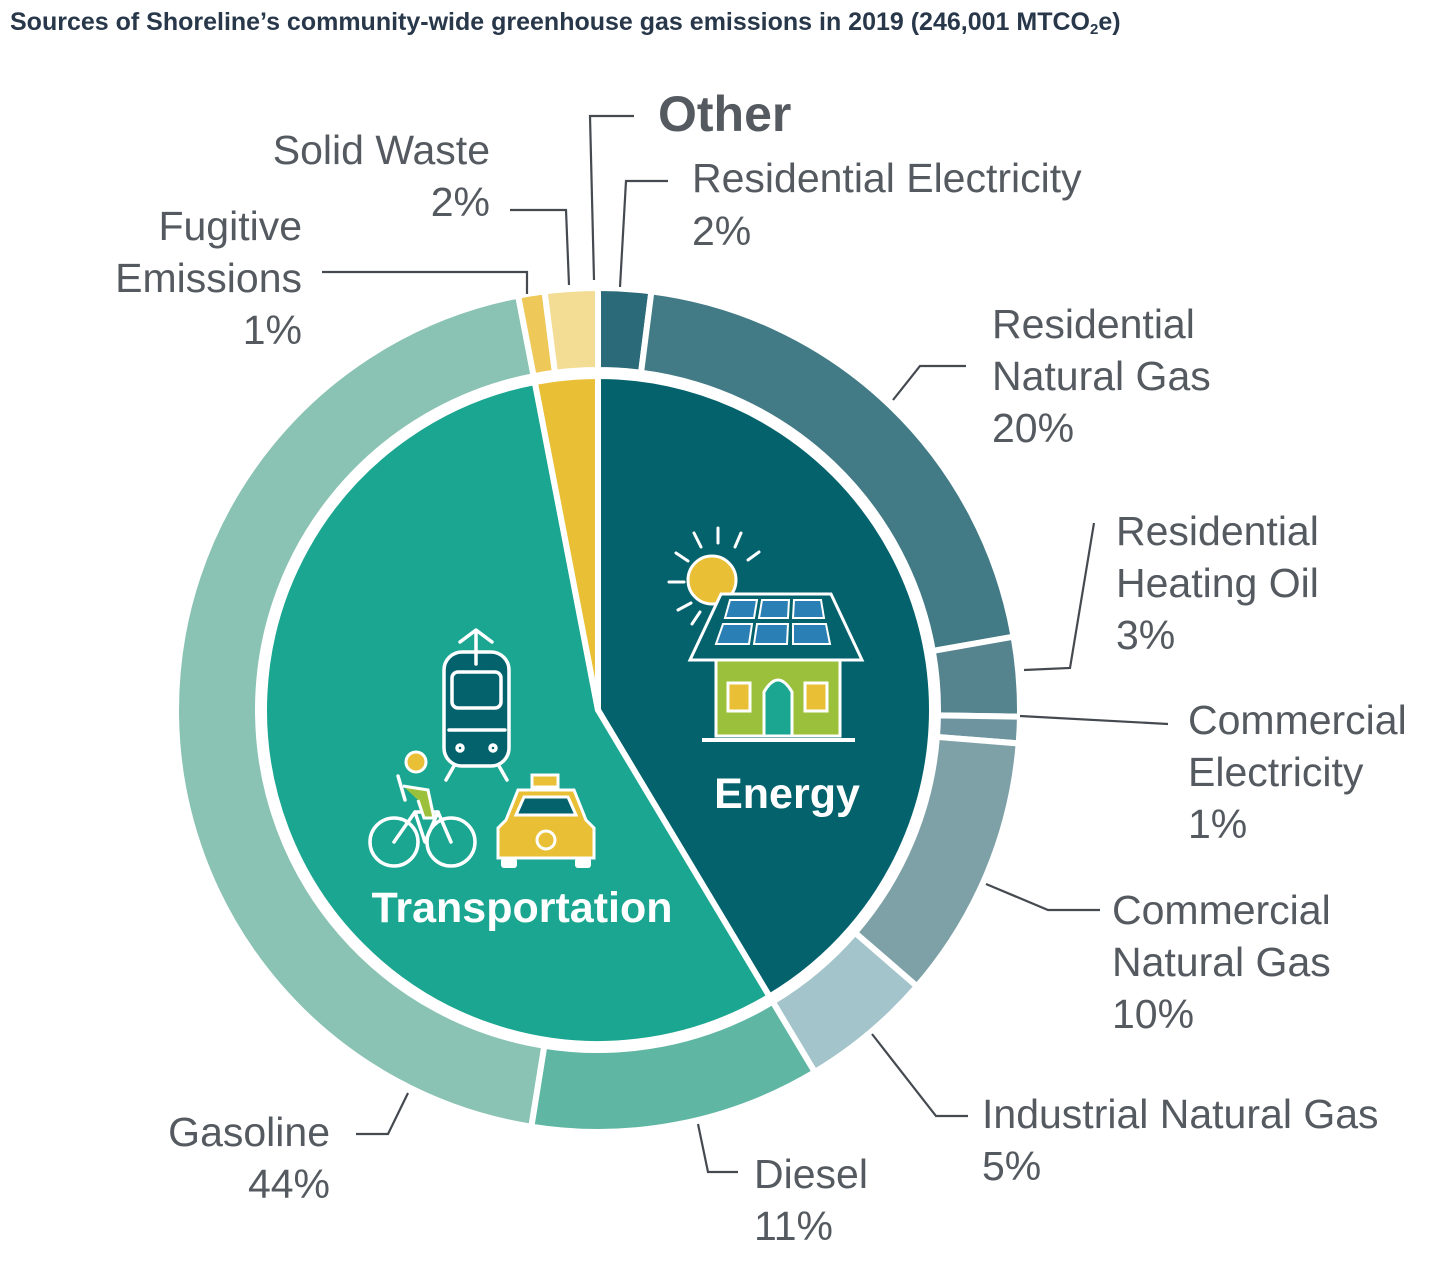 This screenshot has height=1268, width=1456. Describe the element at coordinates (1221, 962) in the screenshot. I see `slice-label-commercial-natural-gas: Commercial Natural Gas 10%` at that location.